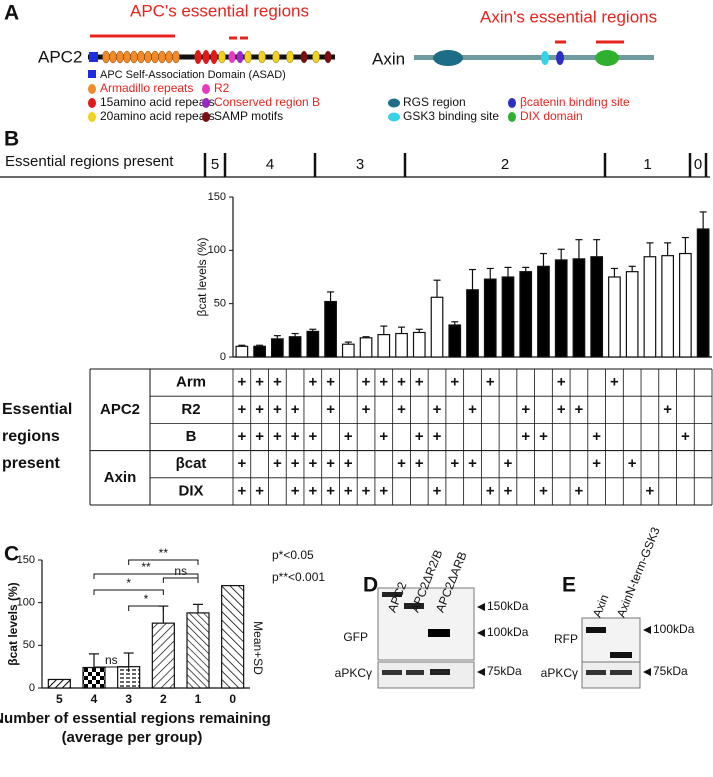  What do you see at coordinates (180, 571) in the screenshot?
I see `significance-label: ns` at bounding box center [180, 571].